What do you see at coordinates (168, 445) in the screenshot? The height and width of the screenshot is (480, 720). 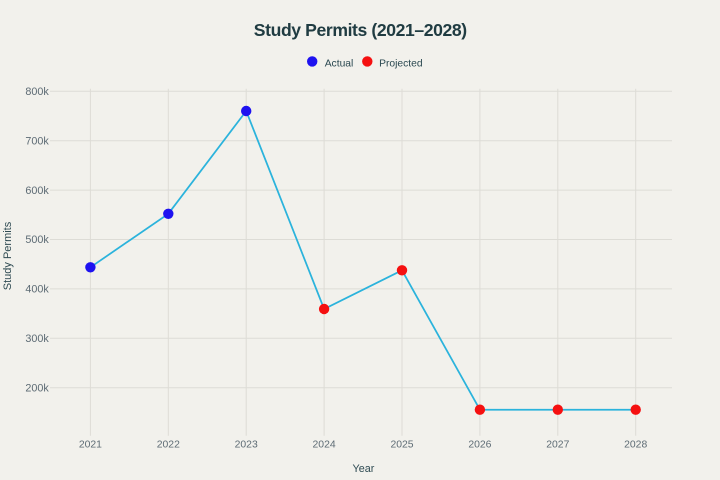 I see `svg-text: 2022` at bounding box center [168, 445].